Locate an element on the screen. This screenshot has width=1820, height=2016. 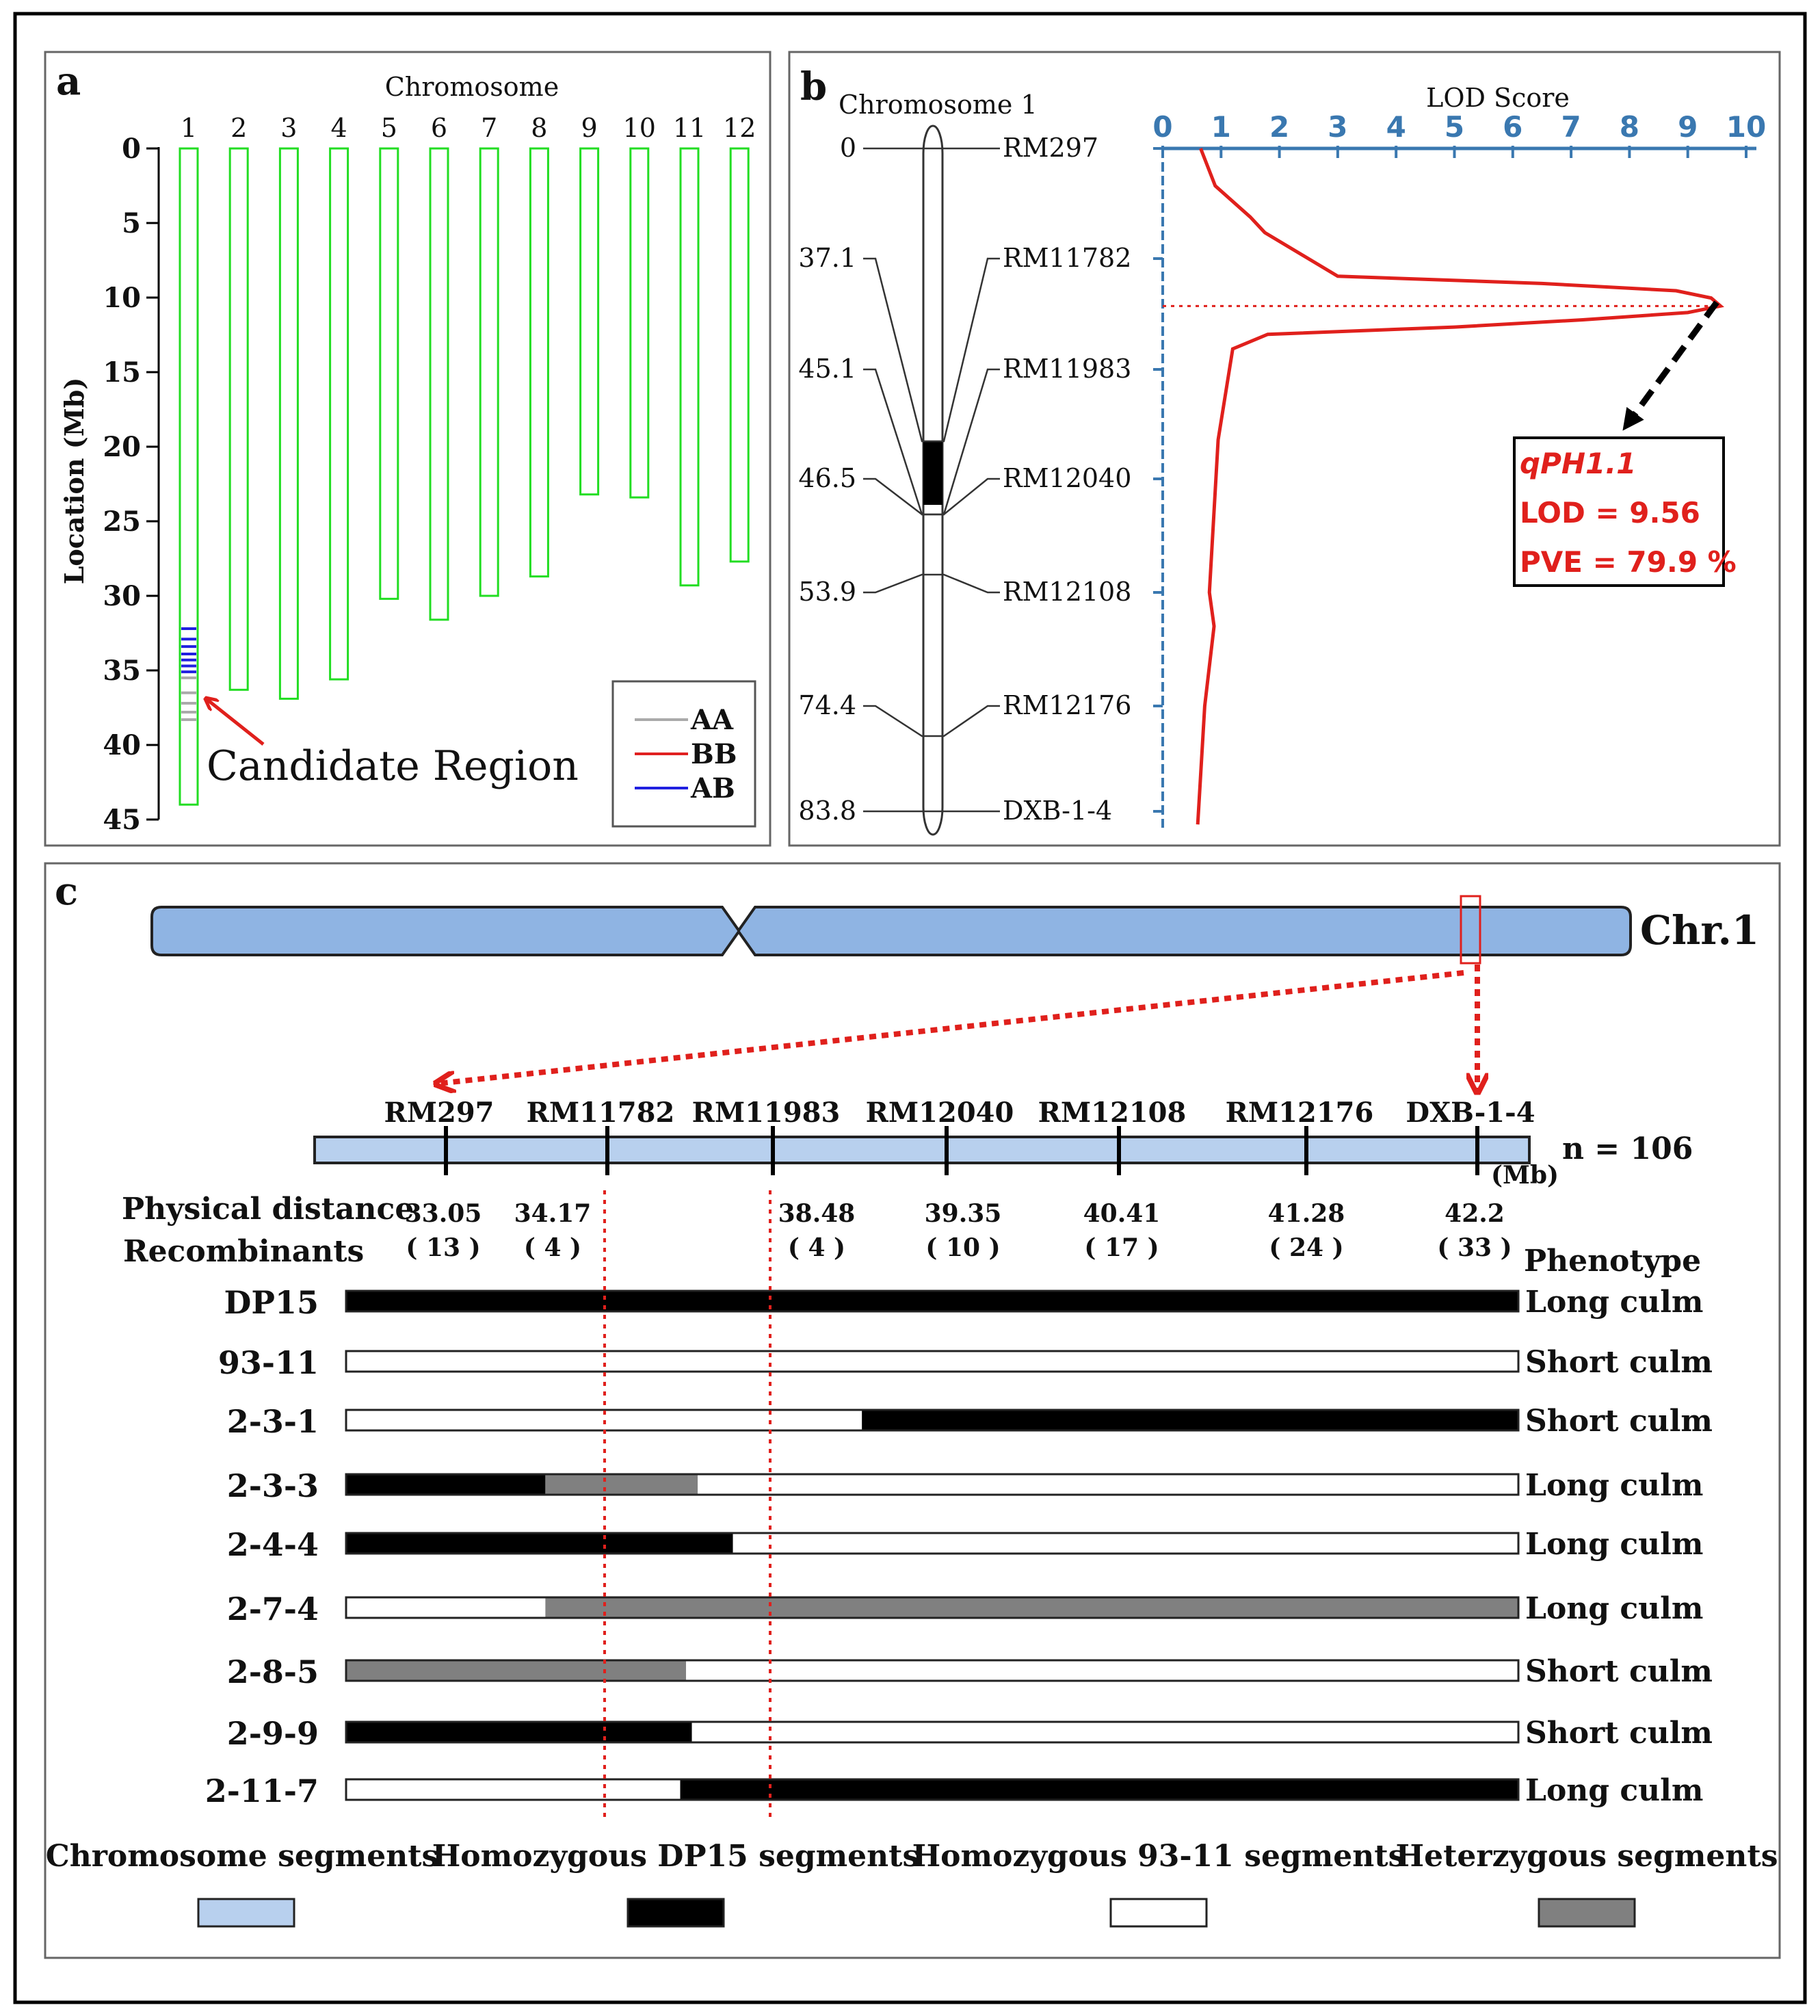
y-tick-label: 35 is located at coordinates (122, 671).